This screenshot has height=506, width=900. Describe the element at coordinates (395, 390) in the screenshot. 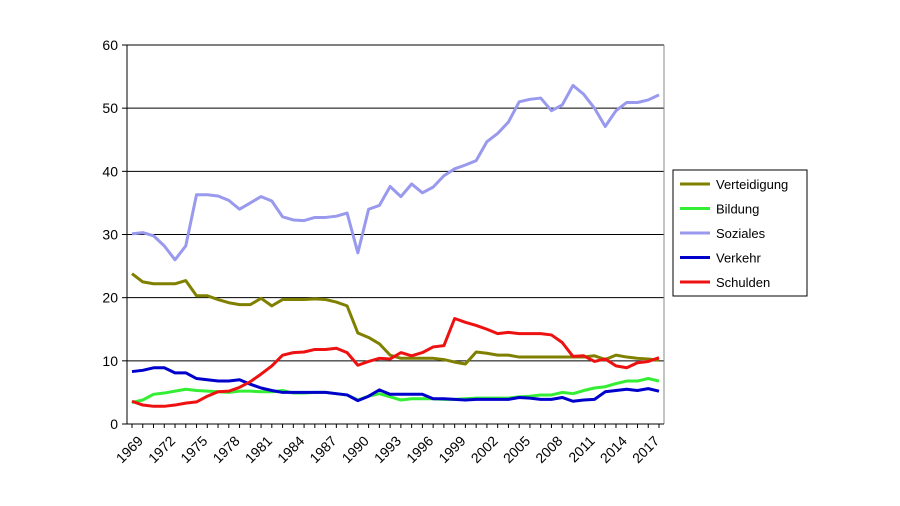

I see `series-line-bildung` at that location.